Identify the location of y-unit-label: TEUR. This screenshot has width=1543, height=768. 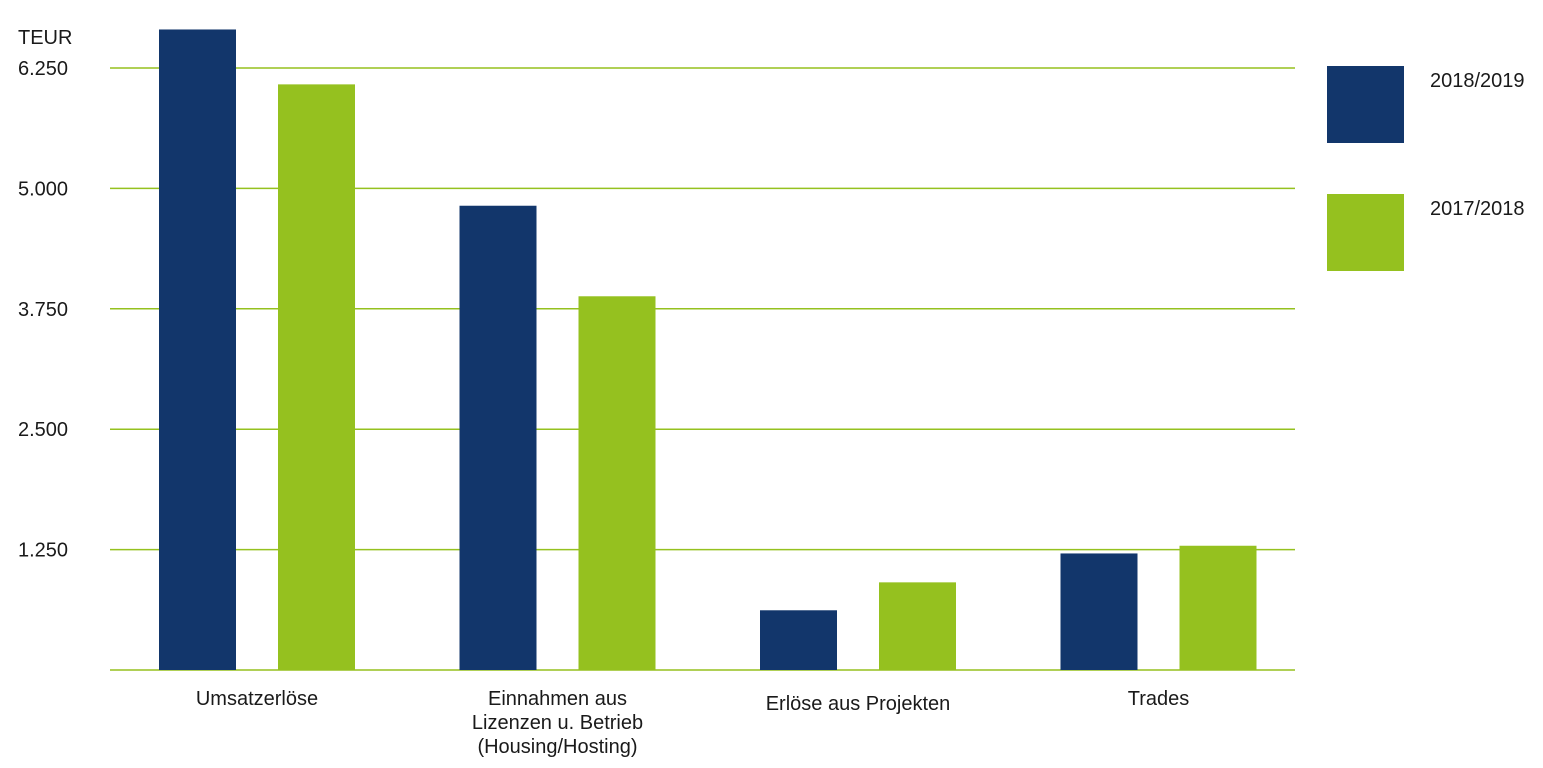
(45, 38).